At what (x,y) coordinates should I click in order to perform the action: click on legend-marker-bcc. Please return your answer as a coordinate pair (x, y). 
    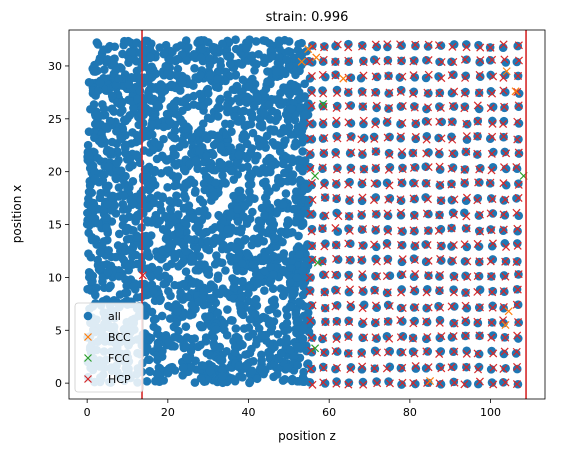
    Looking at the image, I should click on (88, 337).